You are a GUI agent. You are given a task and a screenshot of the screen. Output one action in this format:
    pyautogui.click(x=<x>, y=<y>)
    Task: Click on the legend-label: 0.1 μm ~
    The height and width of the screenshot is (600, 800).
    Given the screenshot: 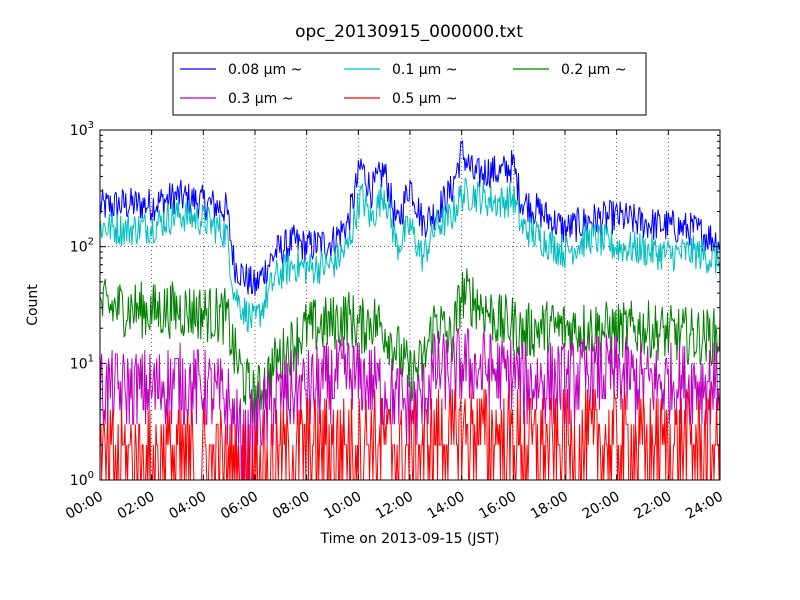 What is the action you would take?
    pyautogui.click(x=424, y=70)
    